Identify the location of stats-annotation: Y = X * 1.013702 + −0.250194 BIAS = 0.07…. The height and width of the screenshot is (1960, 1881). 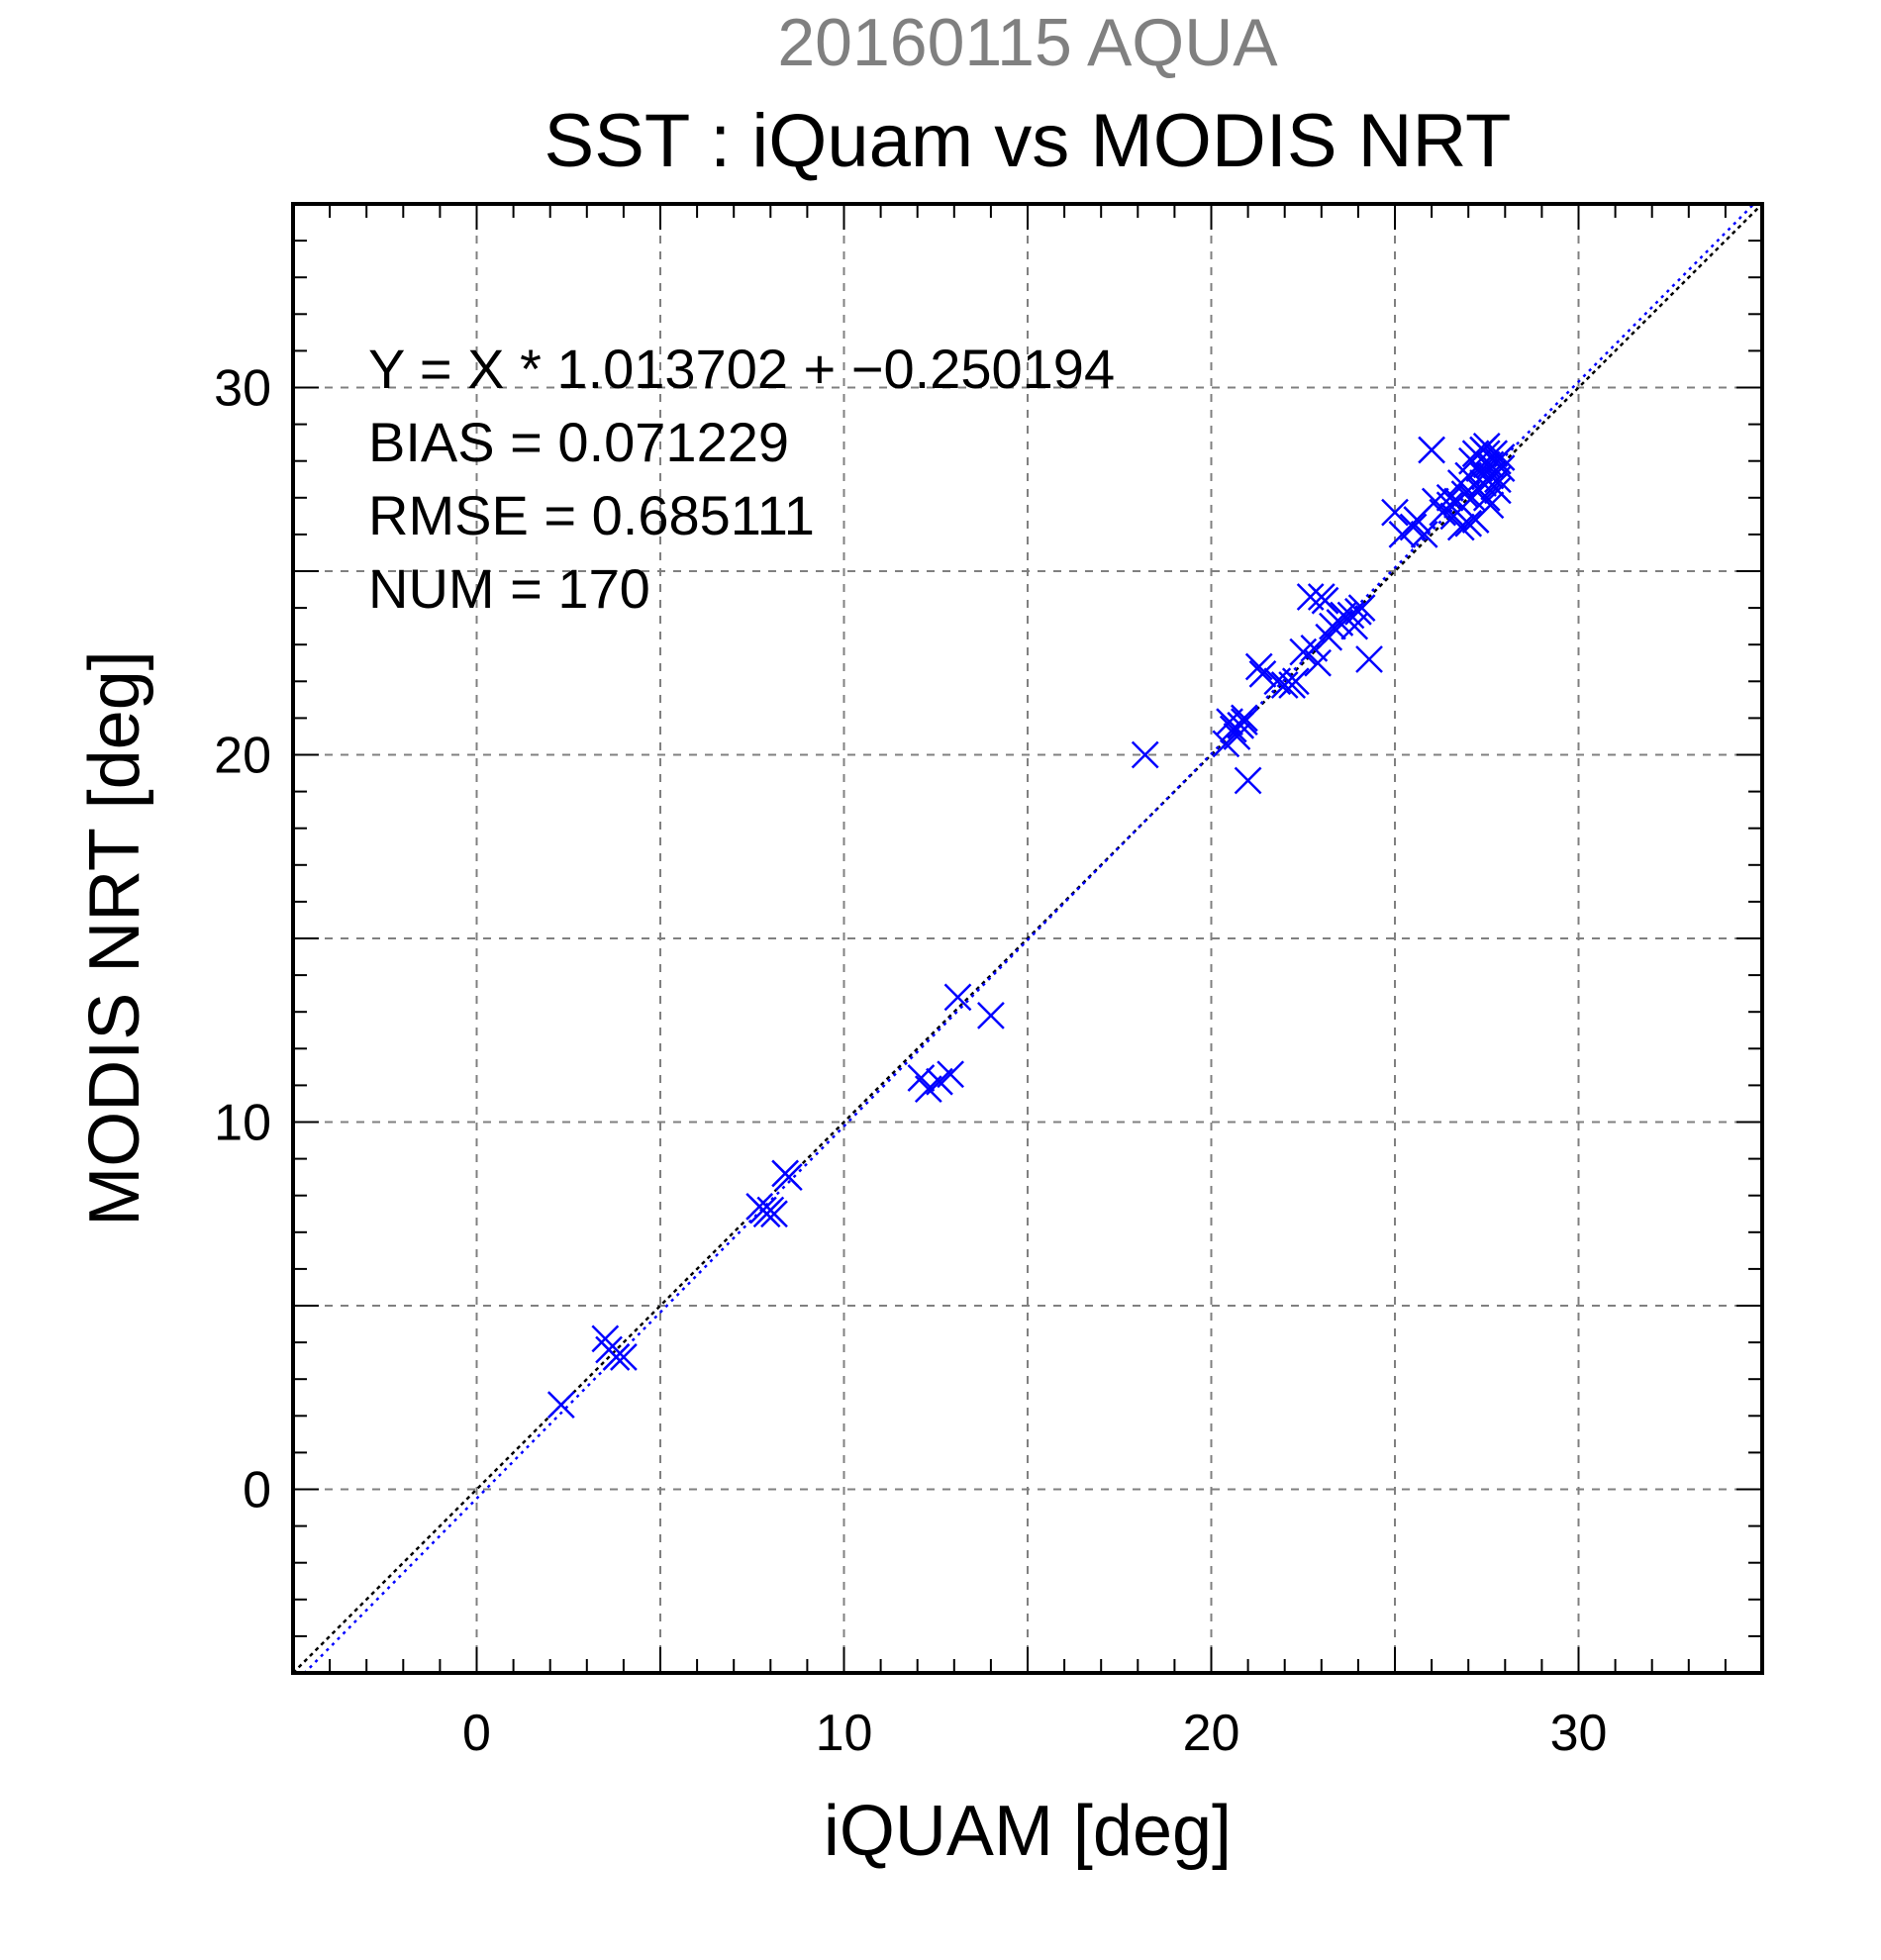
(742, 479).